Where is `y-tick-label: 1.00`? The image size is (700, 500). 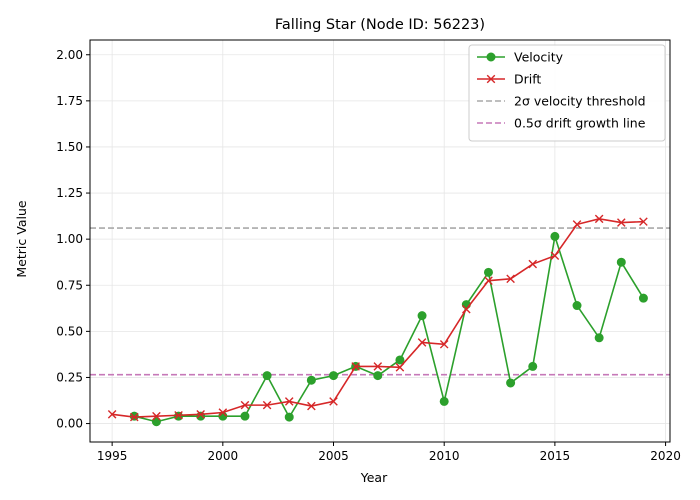
y-tick-label: 1.00 is located at coordinates (69, 239).